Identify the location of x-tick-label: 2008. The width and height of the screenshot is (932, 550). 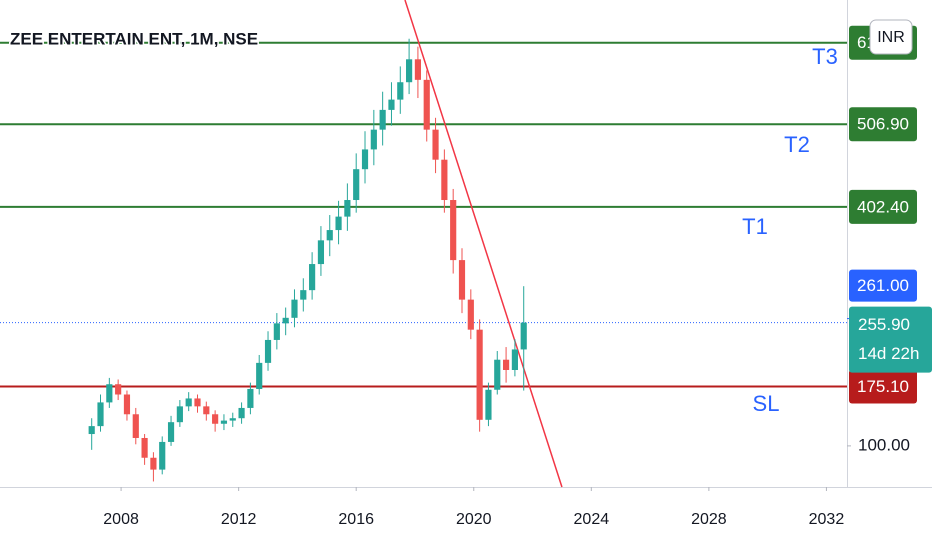
(121, 519).